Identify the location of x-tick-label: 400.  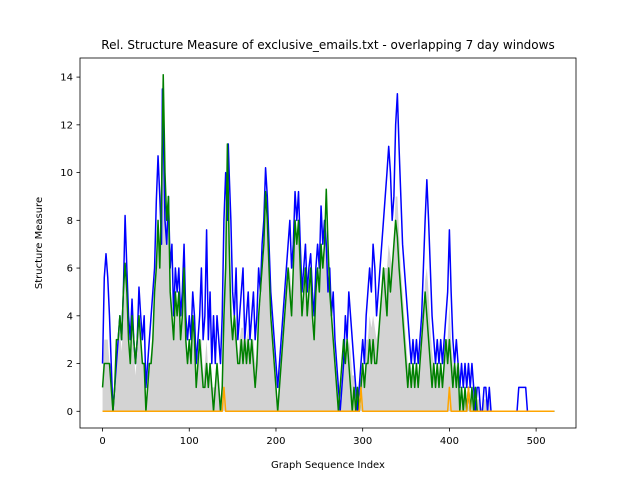
(449, 441).